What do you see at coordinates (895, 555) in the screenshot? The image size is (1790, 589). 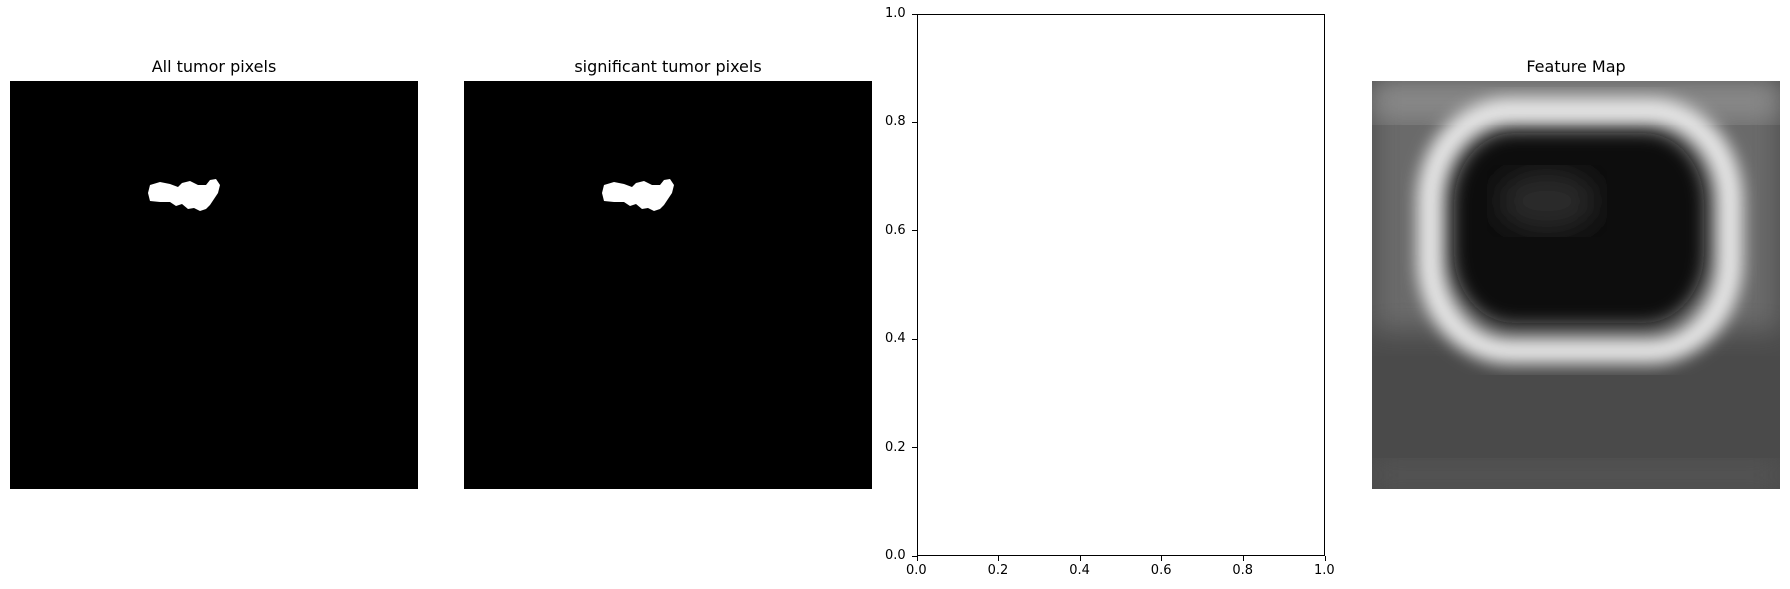 I see `y-tick-label: 0.0` at bounding box center [895, 555].